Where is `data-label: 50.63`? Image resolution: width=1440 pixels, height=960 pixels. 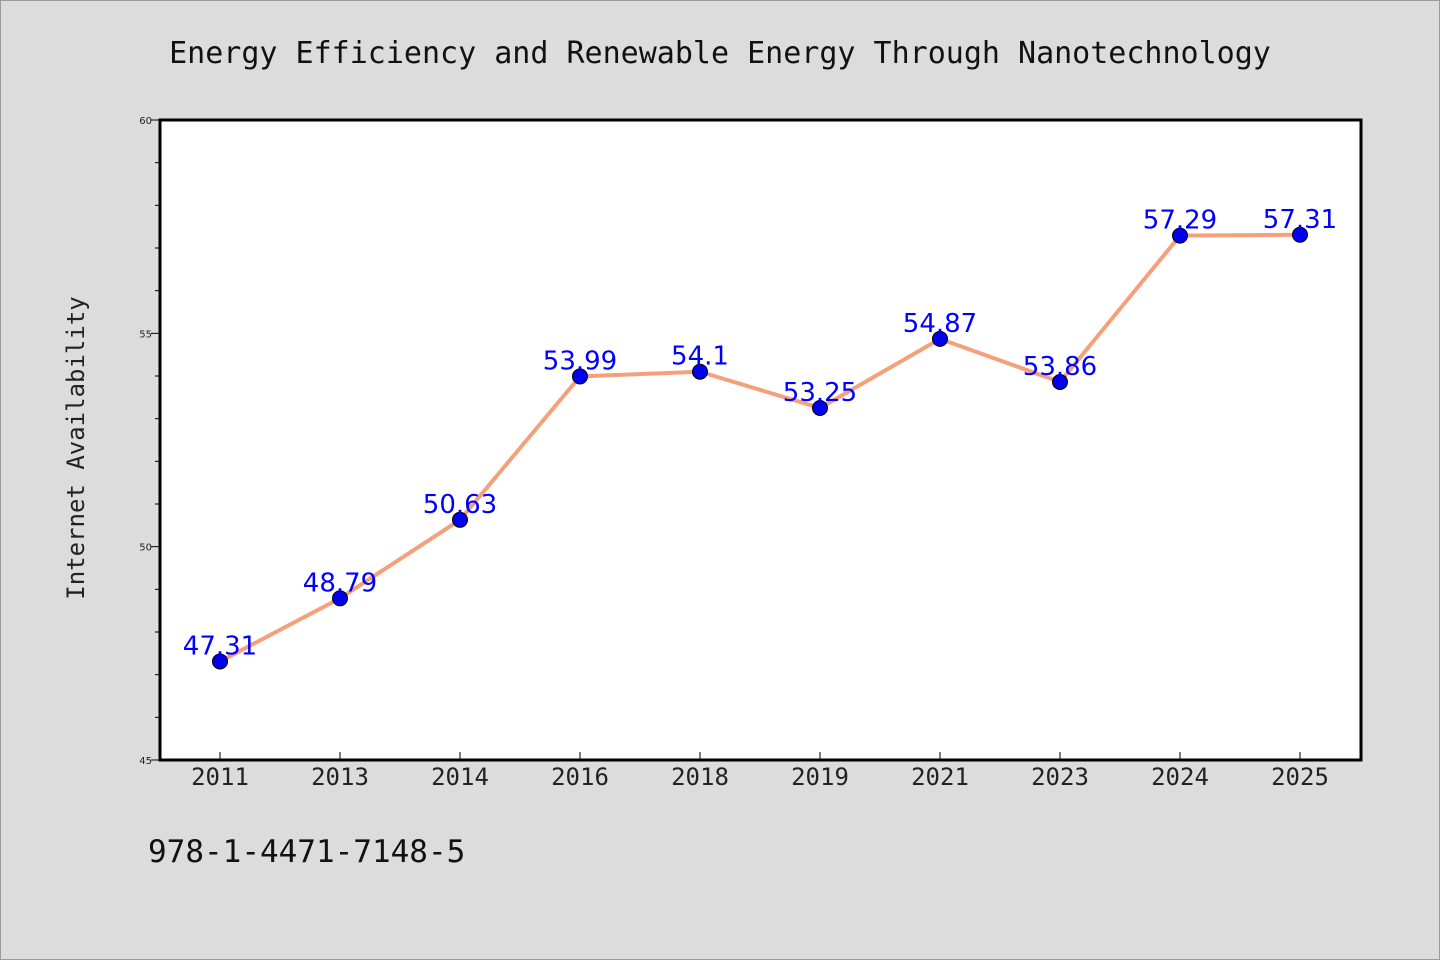
data-label: 50.63 is located at coordinates (460, 505).